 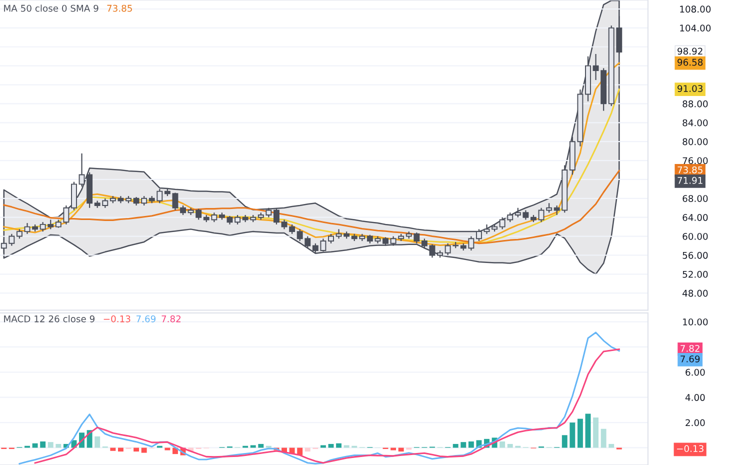 What do you see at coordinates (690, 62) in the screenshot?
I see `text: 96.58` at bounding box center [690, 62].